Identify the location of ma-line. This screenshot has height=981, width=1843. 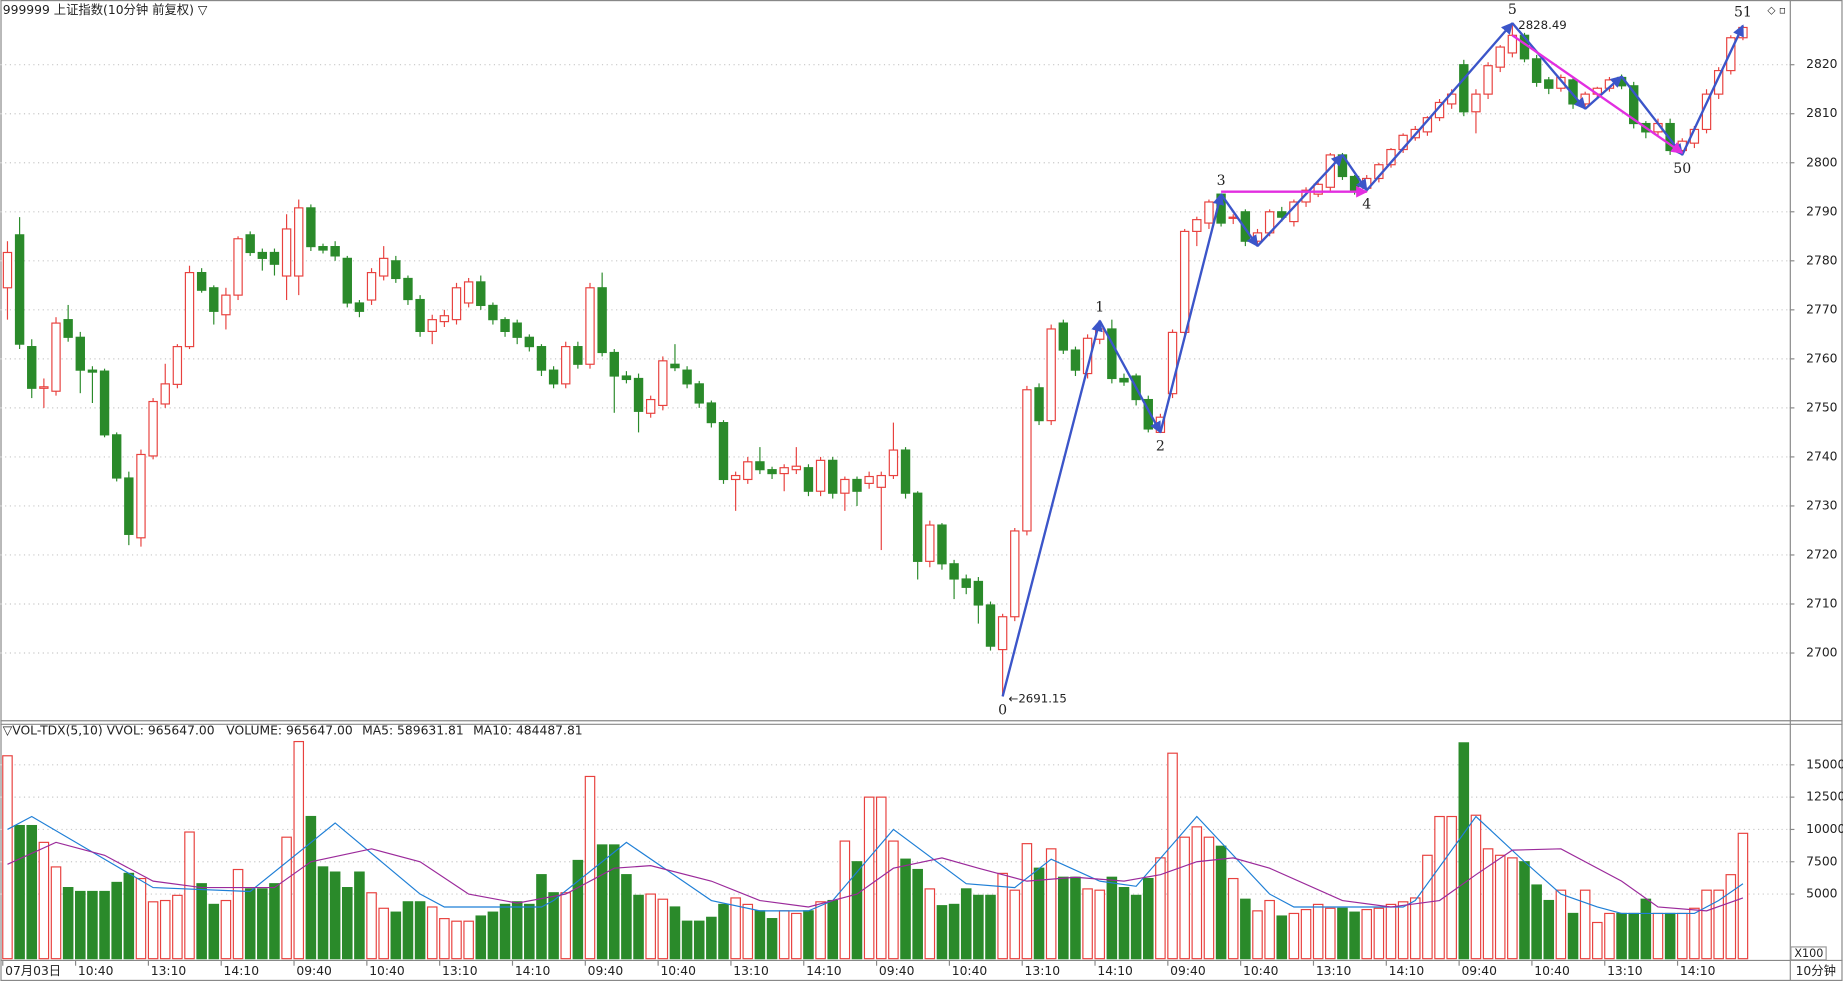
(875, 865).